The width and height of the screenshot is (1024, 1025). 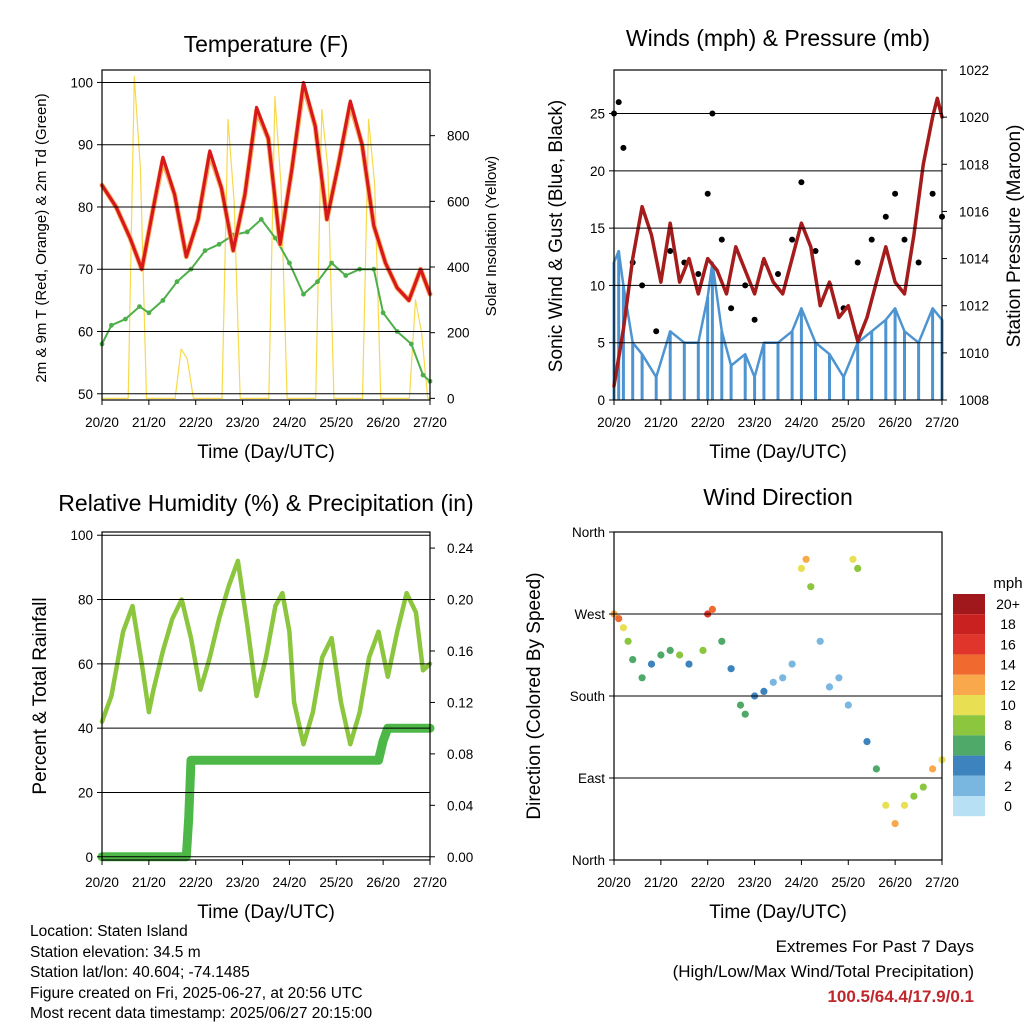 What do you see at coordinates (266, 193) in the screenshot?
I see `temp-9m-line` at bounding box center [266, 193].